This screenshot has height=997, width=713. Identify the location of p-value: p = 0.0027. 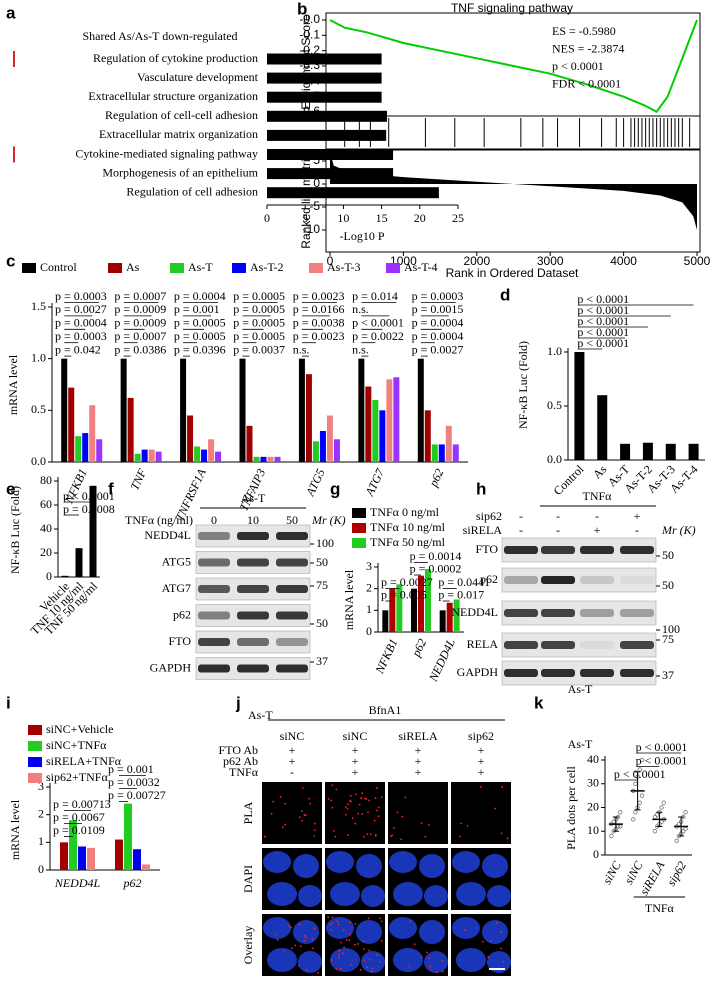
(81, 309).